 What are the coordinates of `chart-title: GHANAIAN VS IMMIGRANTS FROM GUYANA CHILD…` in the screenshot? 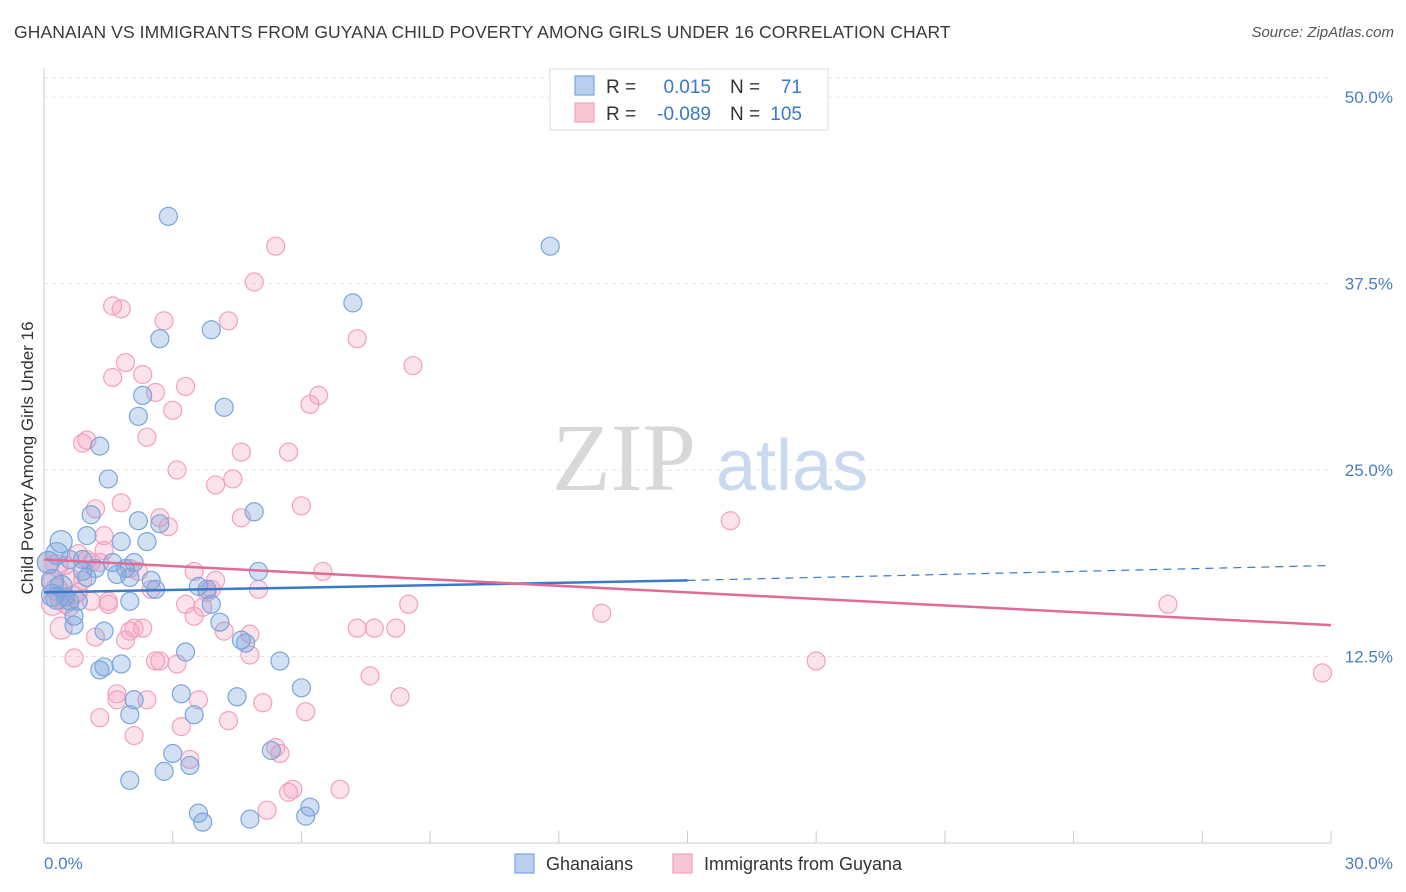 It's located at (482, 32).